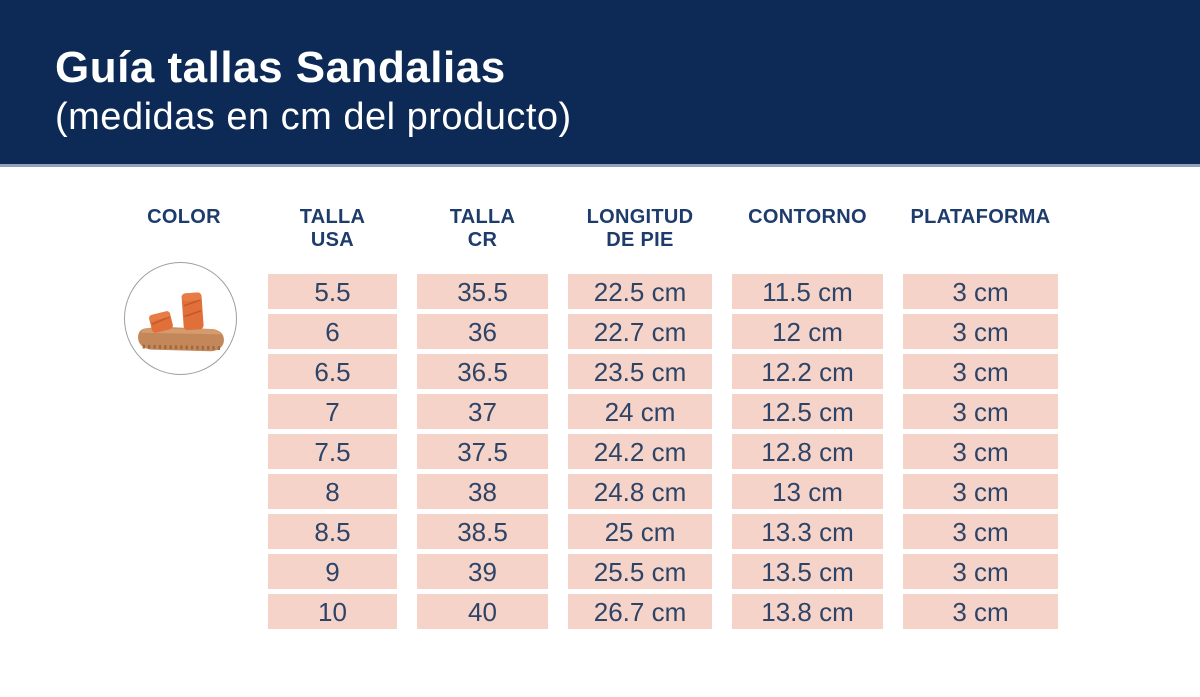 This screenshot has height=697, width=1200. I want to click on table-cell-talla-cr-row7: 38.5, so click(482, 531).